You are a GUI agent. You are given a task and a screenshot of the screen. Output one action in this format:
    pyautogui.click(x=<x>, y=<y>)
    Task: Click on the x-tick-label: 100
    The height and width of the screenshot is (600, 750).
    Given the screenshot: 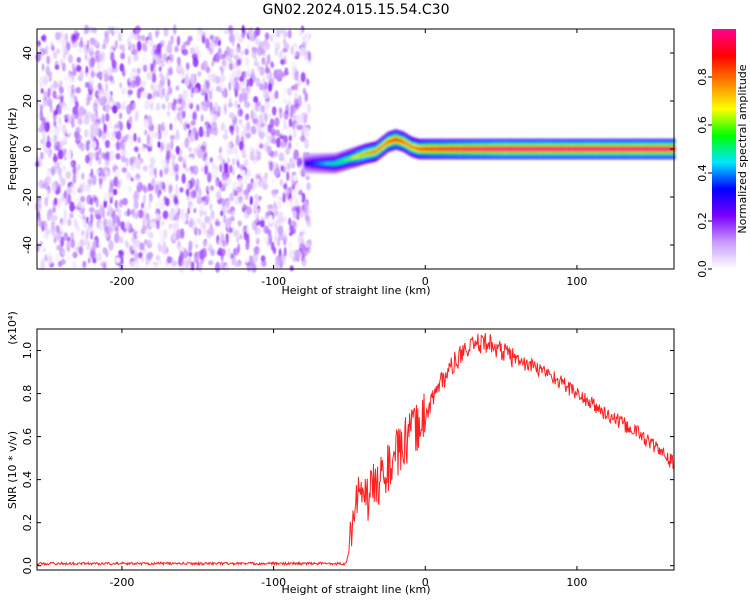 What is the action you would take?
    pyautogui.click(x=576, y=582)
    